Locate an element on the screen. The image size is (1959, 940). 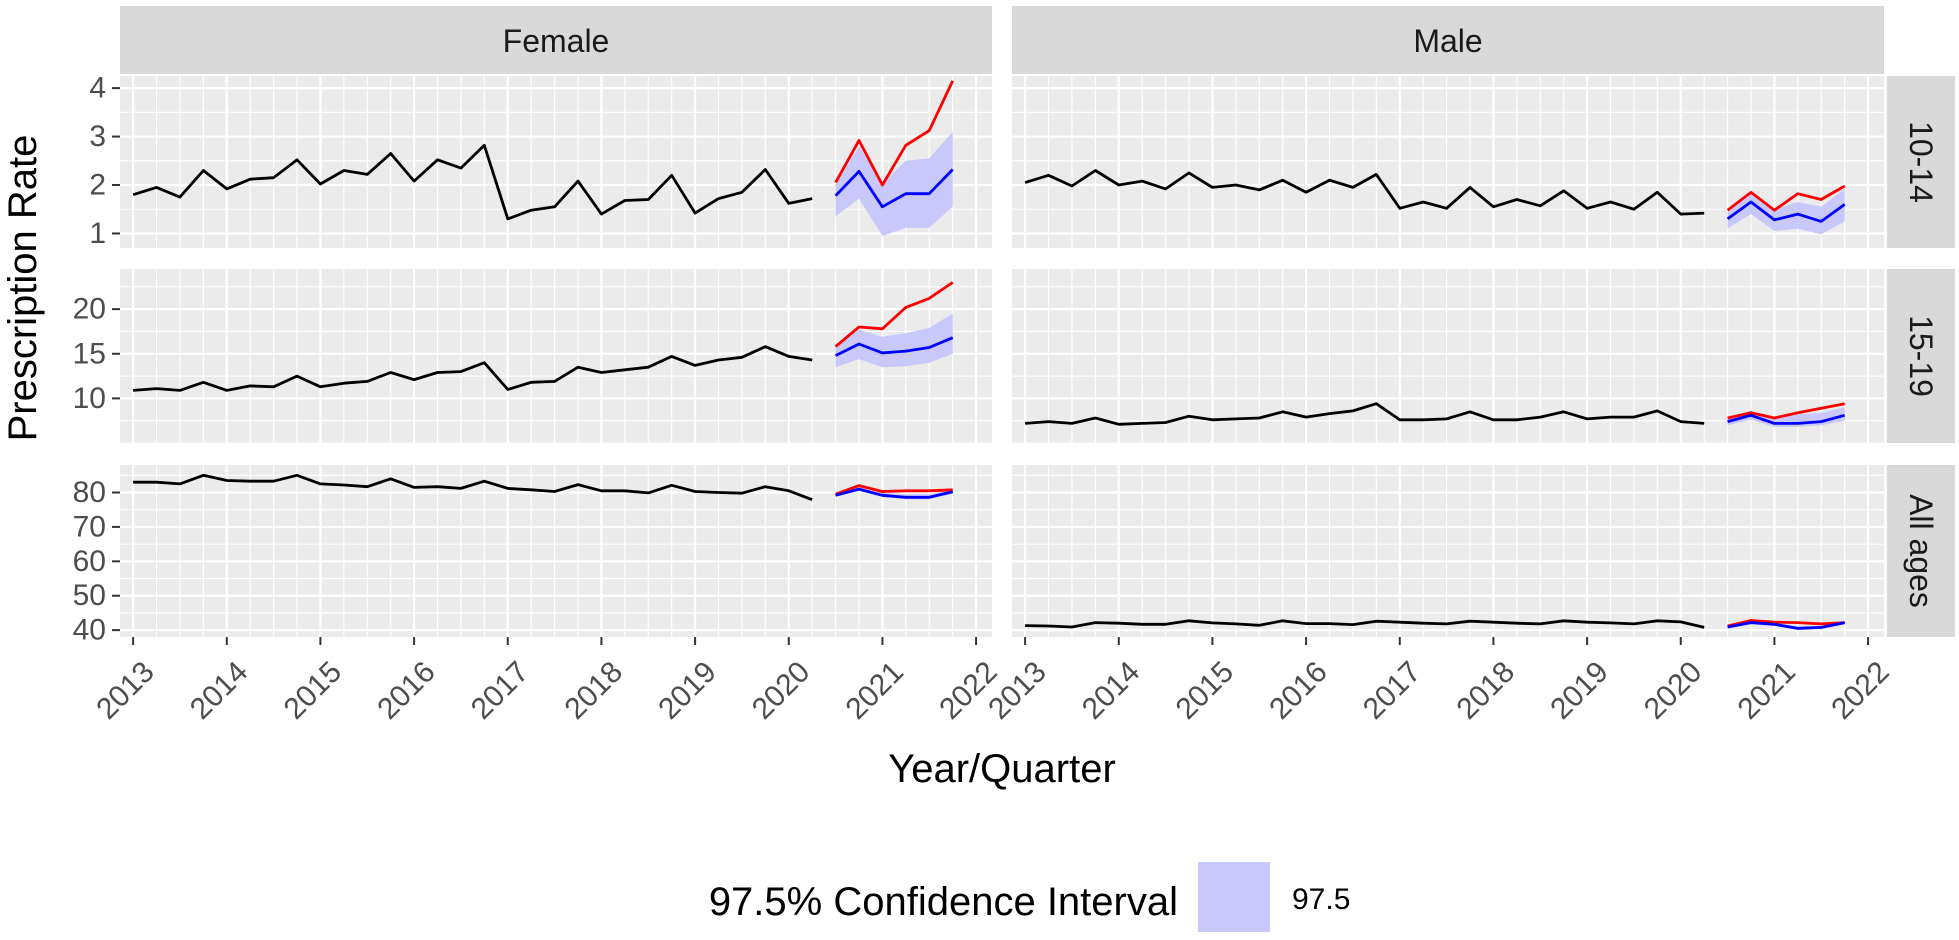
legend-title: 97.5% Confidence Interval is located at coordinates (943, 902).